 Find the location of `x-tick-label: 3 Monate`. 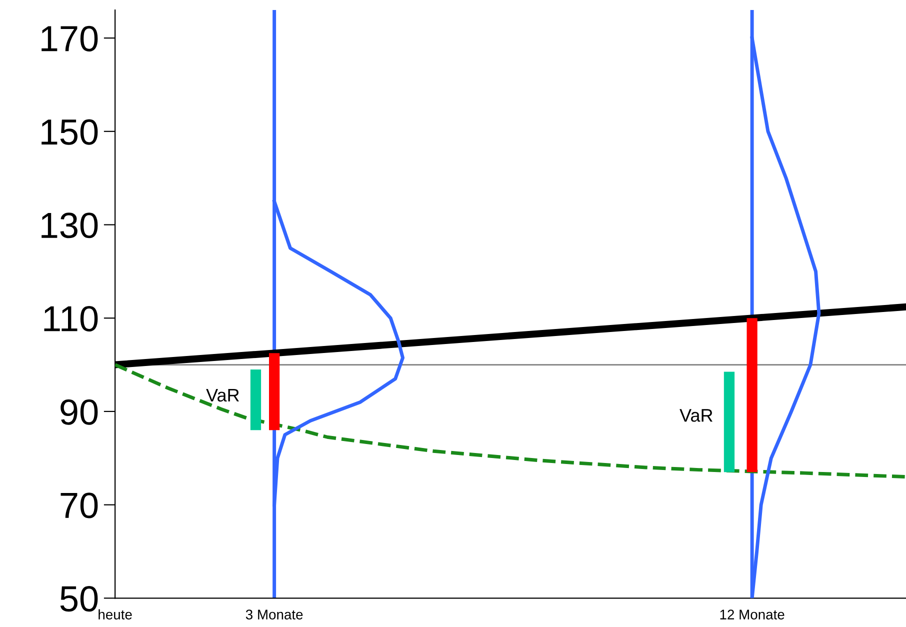

x-tick-label: 3 Monate is located at coordinates (274, 615).